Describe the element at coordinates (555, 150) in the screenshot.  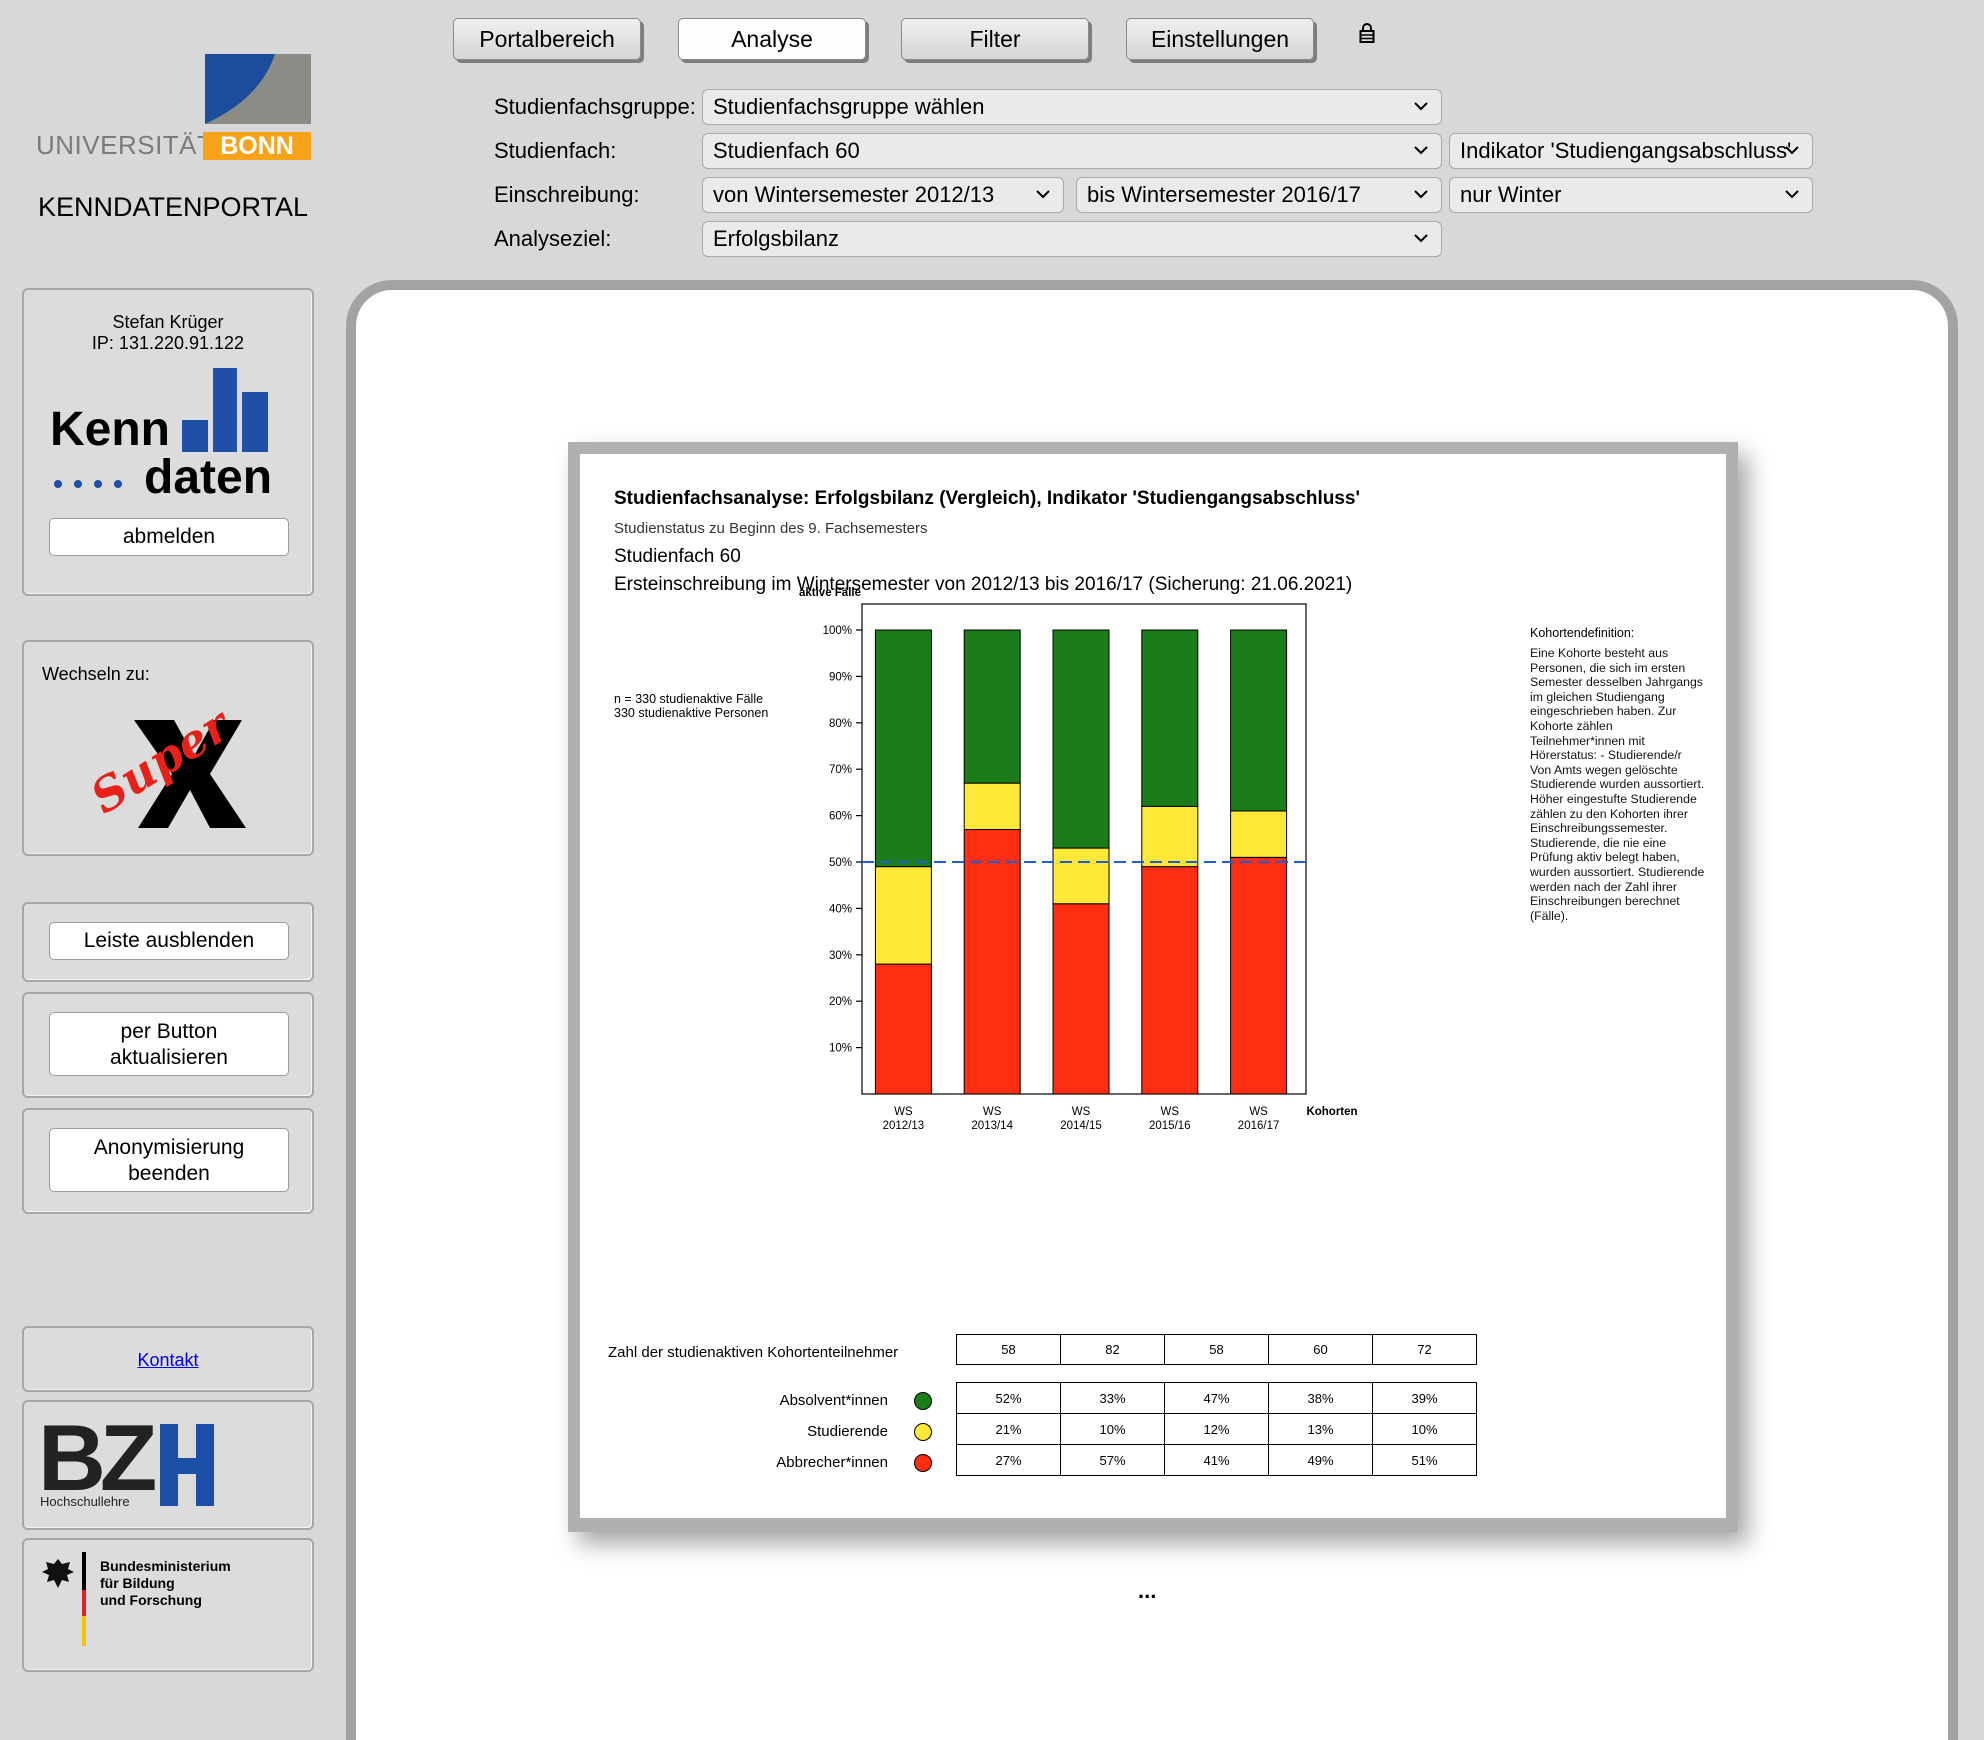
I see `studienfach-label: Studienfach:` at that location.